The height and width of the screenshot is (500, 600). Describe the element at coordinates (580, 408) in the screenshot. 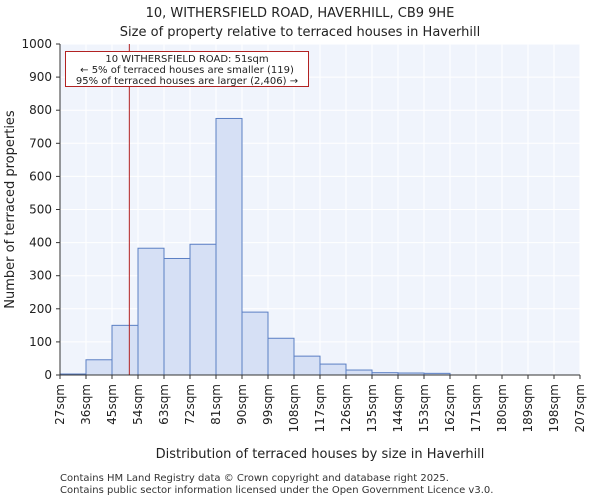

I see `x-tick-label: 207sqm` at that location.